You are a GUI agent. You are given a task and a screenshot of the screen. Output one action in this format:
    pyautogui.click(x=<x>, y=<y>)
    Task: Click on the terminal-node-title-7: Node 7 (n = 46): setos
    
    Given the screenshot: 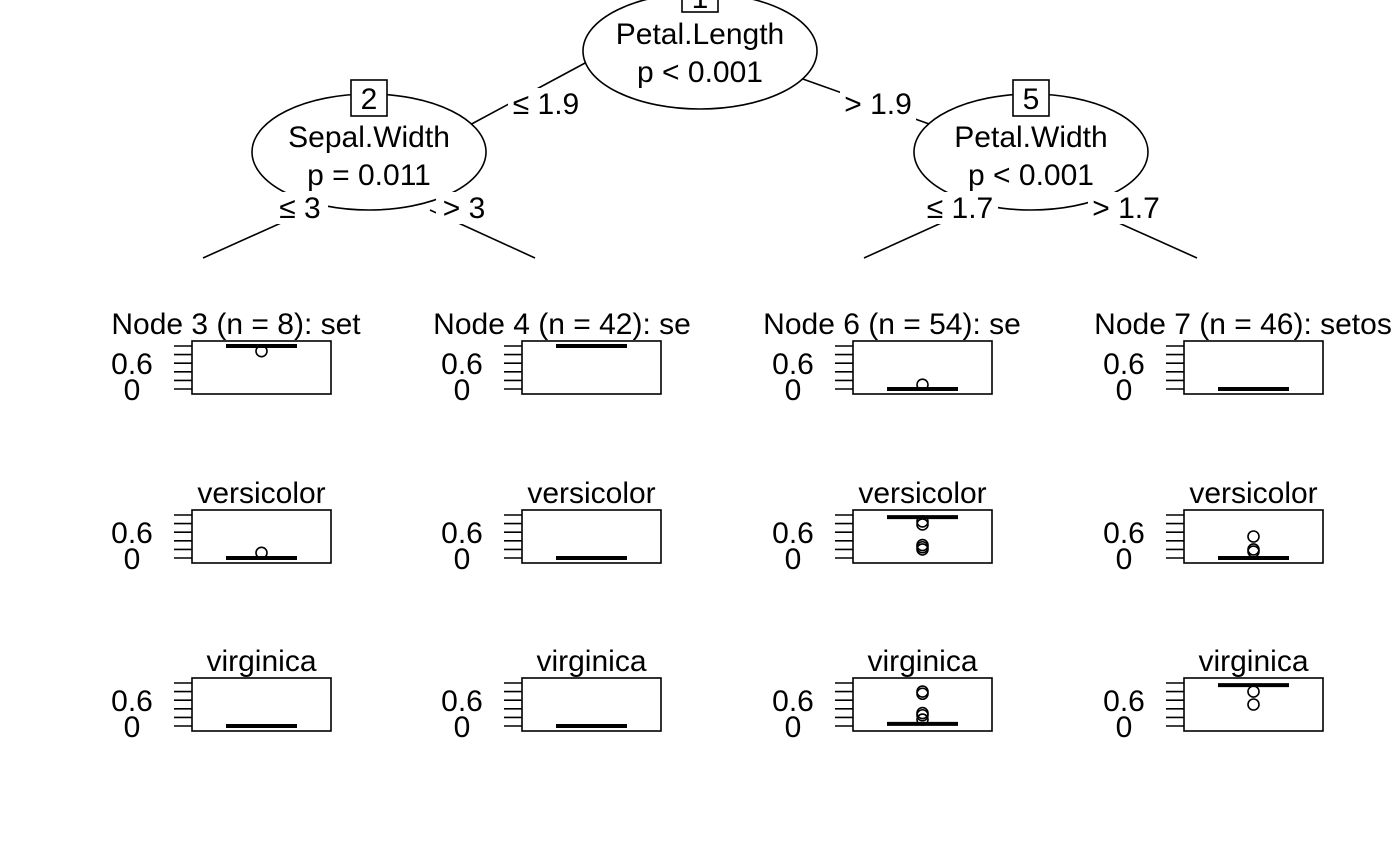 What is the action you would take?
    pyautogui.click(x=1243, y=324)
    